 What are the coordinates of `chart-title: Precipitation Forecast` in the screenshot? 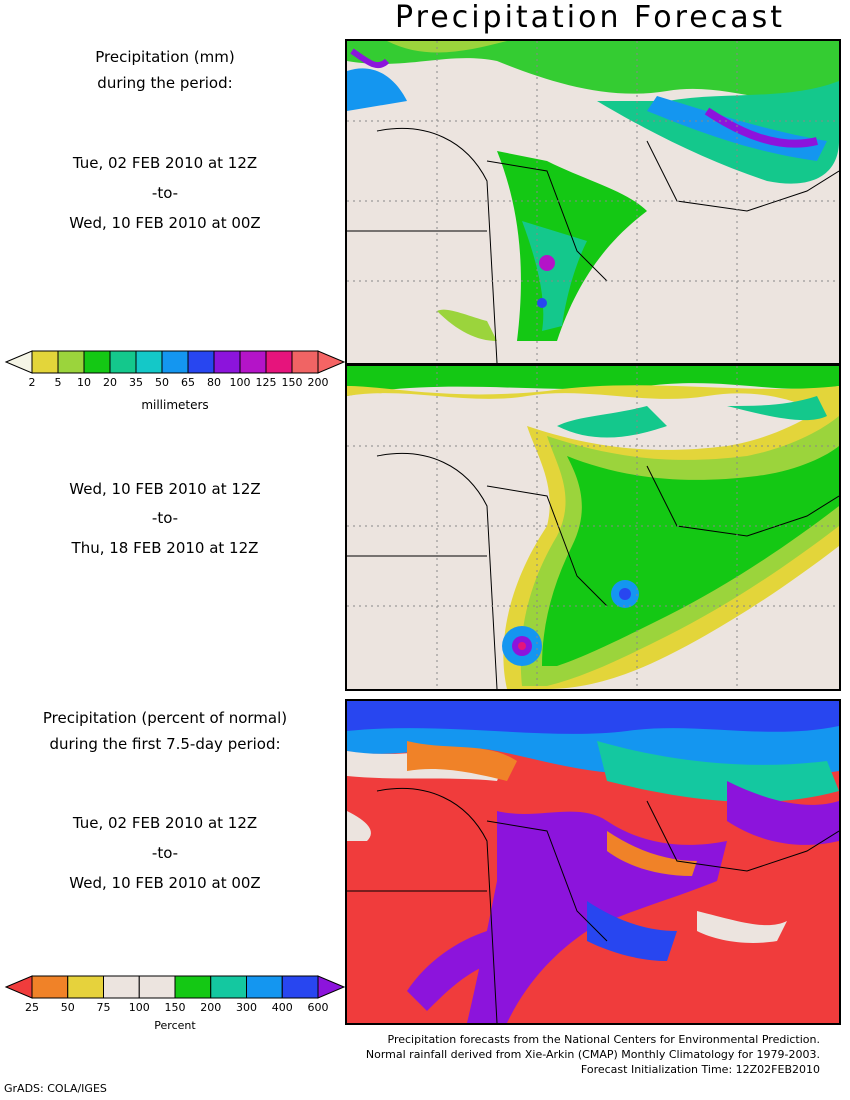 It's located at (590, 17).